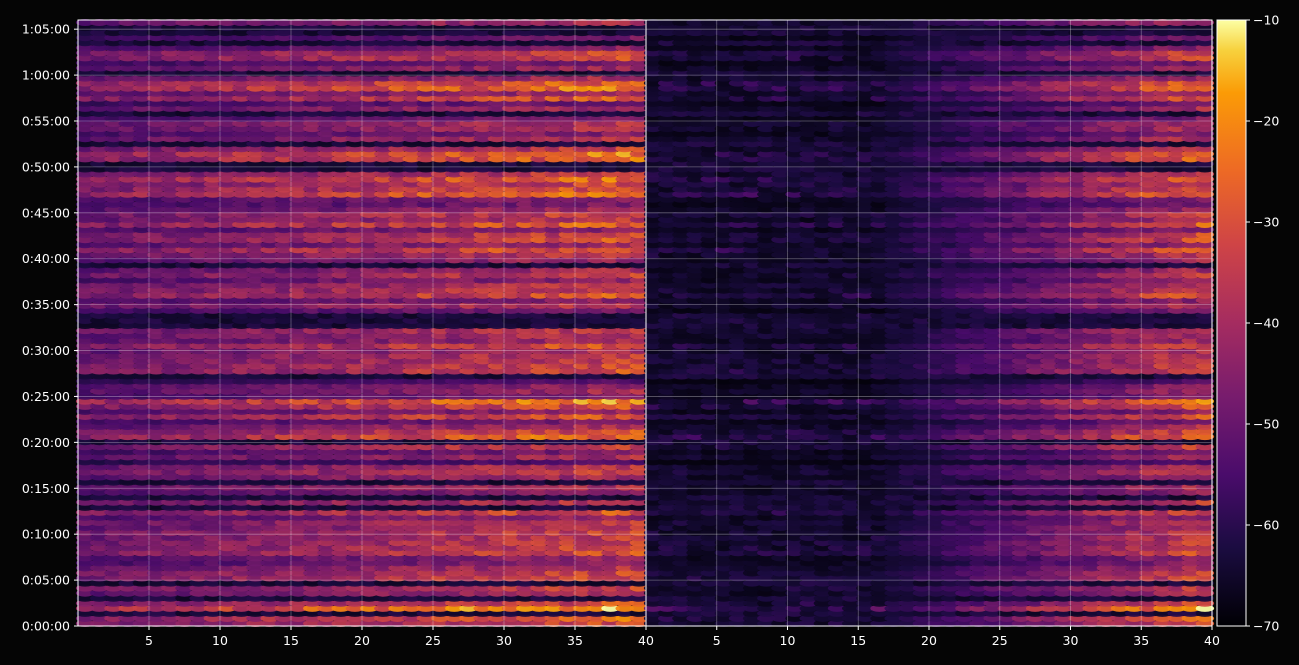  I want to click on y-tick-label: 0:30:00, so click(46, 350).